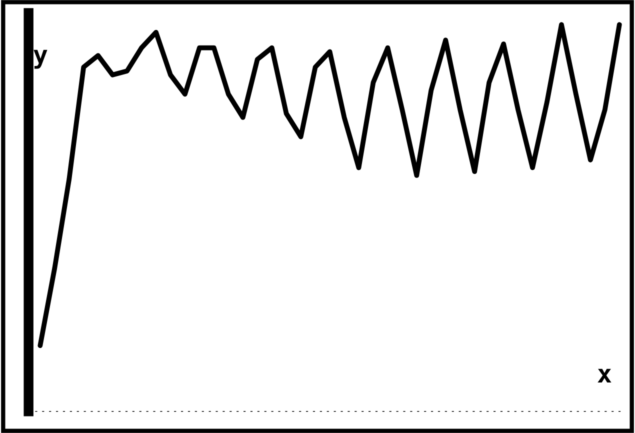  Describe the element at coordinates (605, 375) in the screenshot. I see `x-axis-title: x` at that location.